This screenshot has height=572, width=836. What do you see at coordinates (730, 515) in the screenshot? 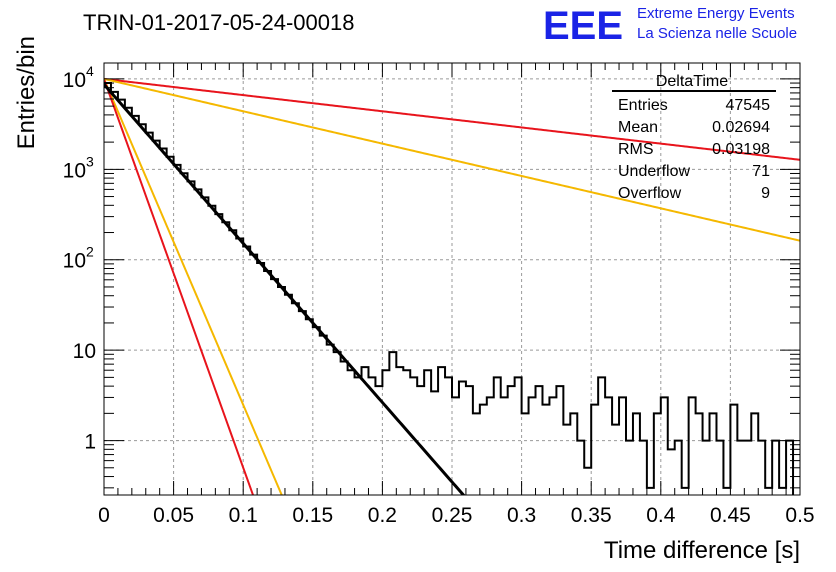
I see `x-tick-label: 0.45` at bounding box center [730, 515].